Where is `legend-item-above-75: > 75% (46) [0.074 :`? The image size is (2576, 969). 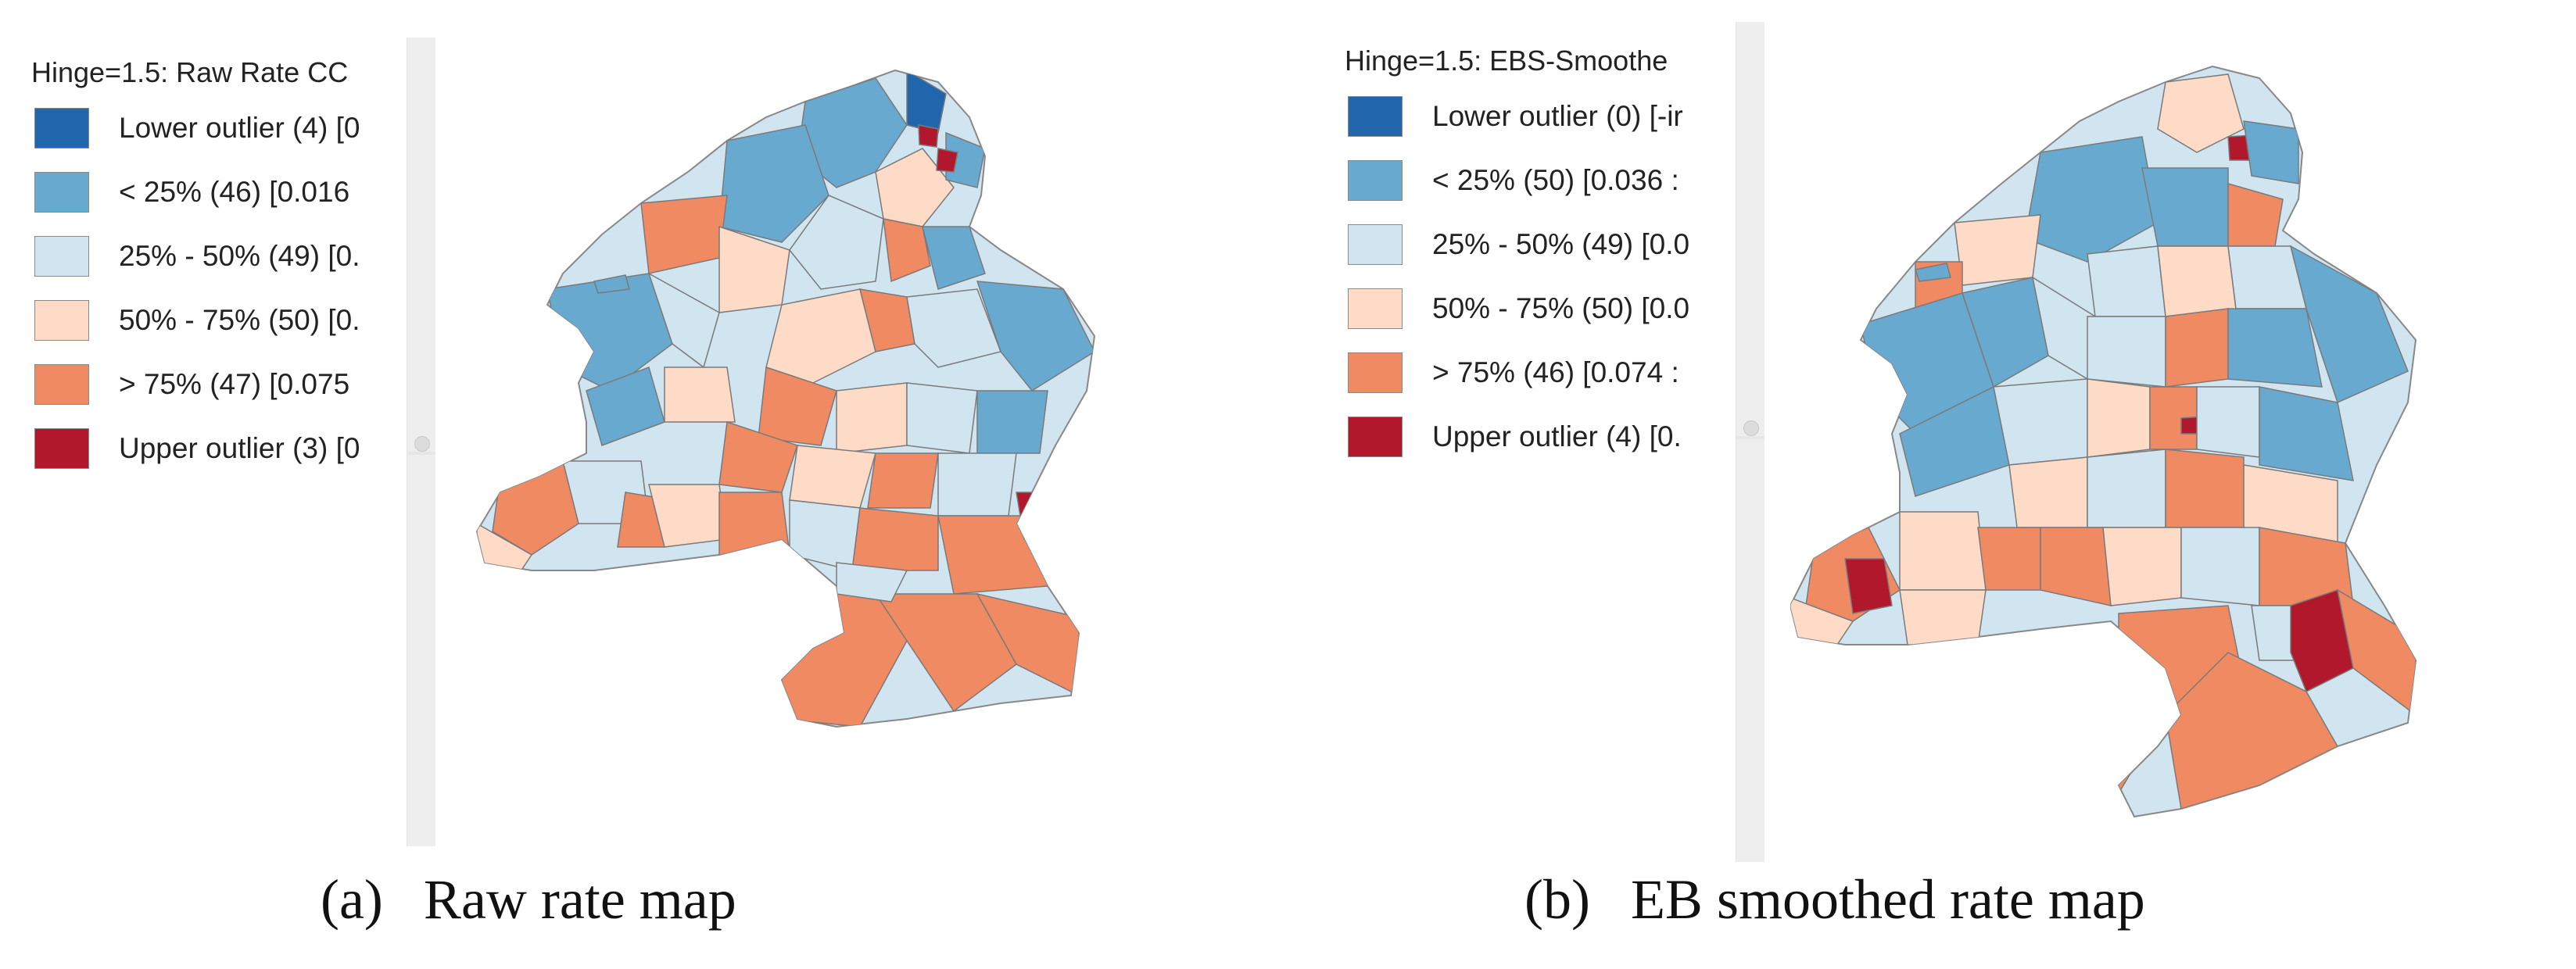 legend-item-above-75: > 75% (46) [0.074 : is located at coordinates (1548, 372).